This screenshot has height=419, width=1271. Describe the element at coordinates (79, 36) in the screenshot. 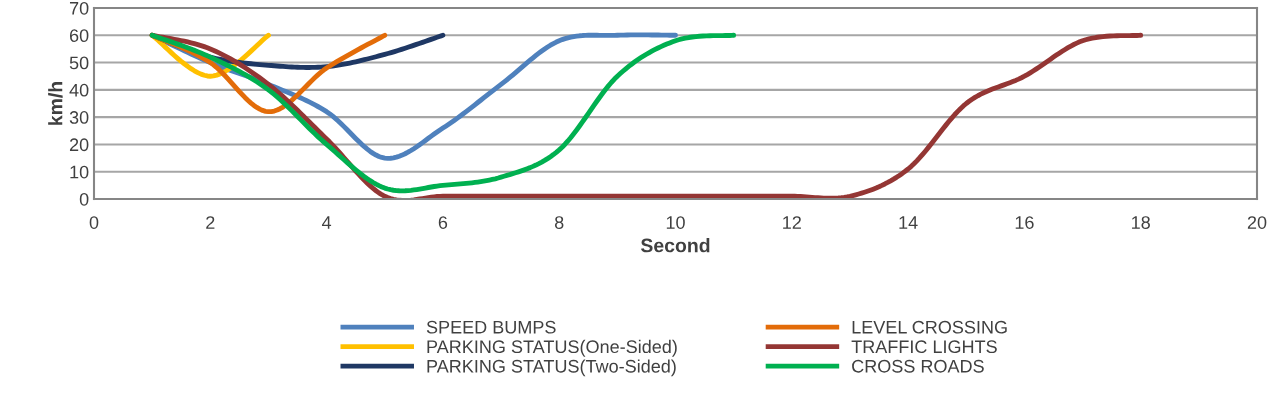

I see `y-tick-label: 60` at that location.